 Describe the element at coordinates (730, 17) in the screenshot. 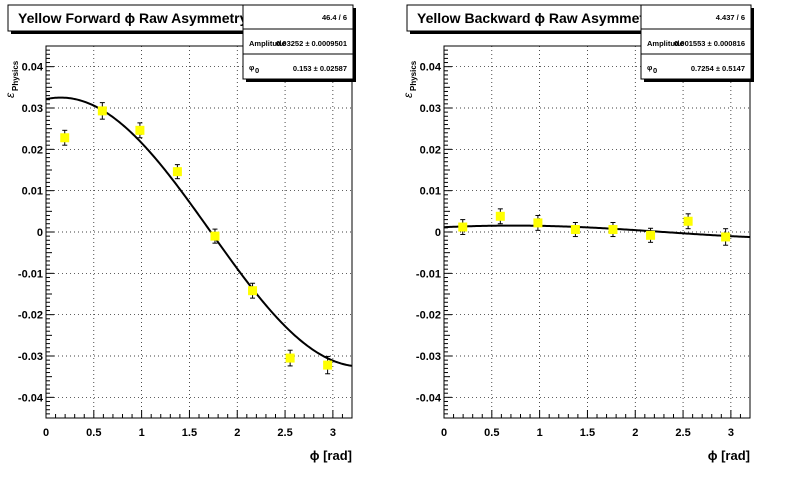

I see `stats-chi2: 4.437 / 6` at that location.